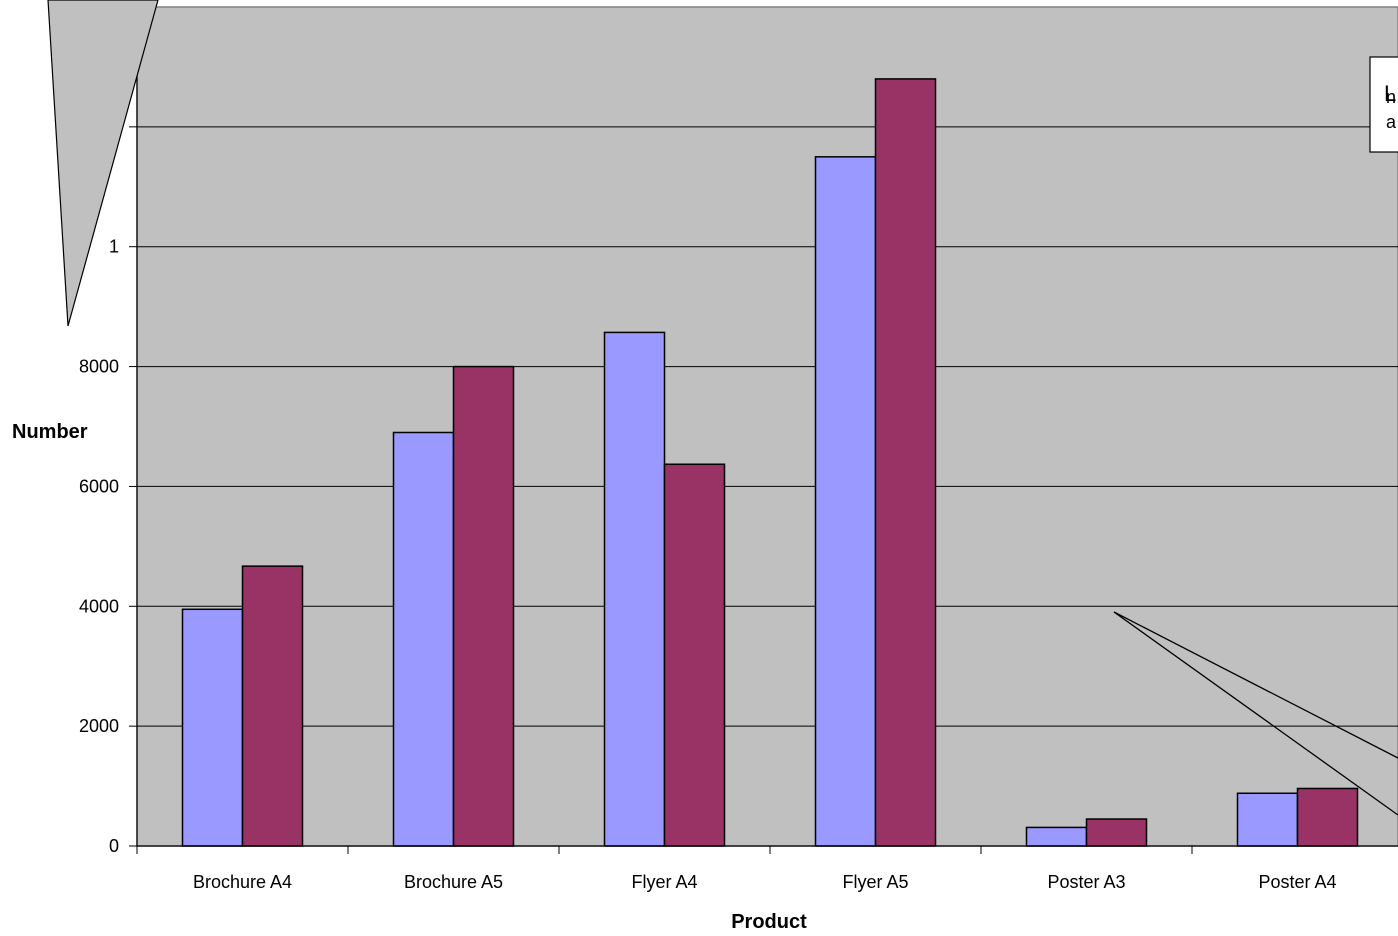 The width and height of the screenshot is (1398, 936). Describe the element at coordinates (99, 486) in the screenshot. I see `y-tick-label: 6000` at that location.